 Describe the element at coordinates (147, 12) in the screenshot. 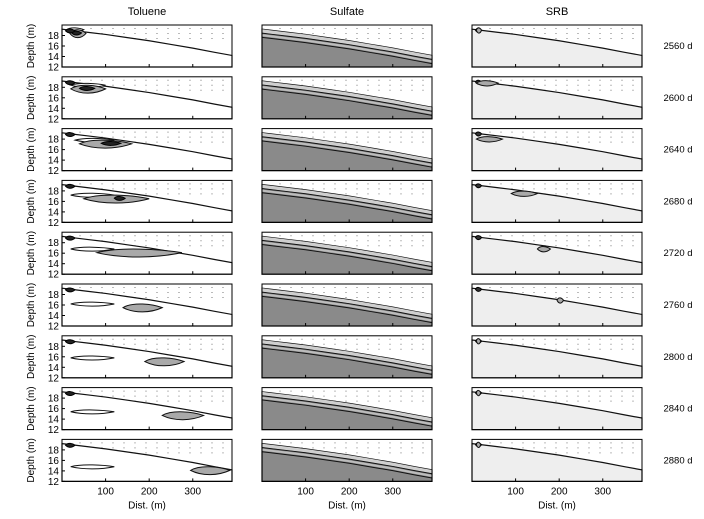

I see `title-toluene: Toluene` at that location.